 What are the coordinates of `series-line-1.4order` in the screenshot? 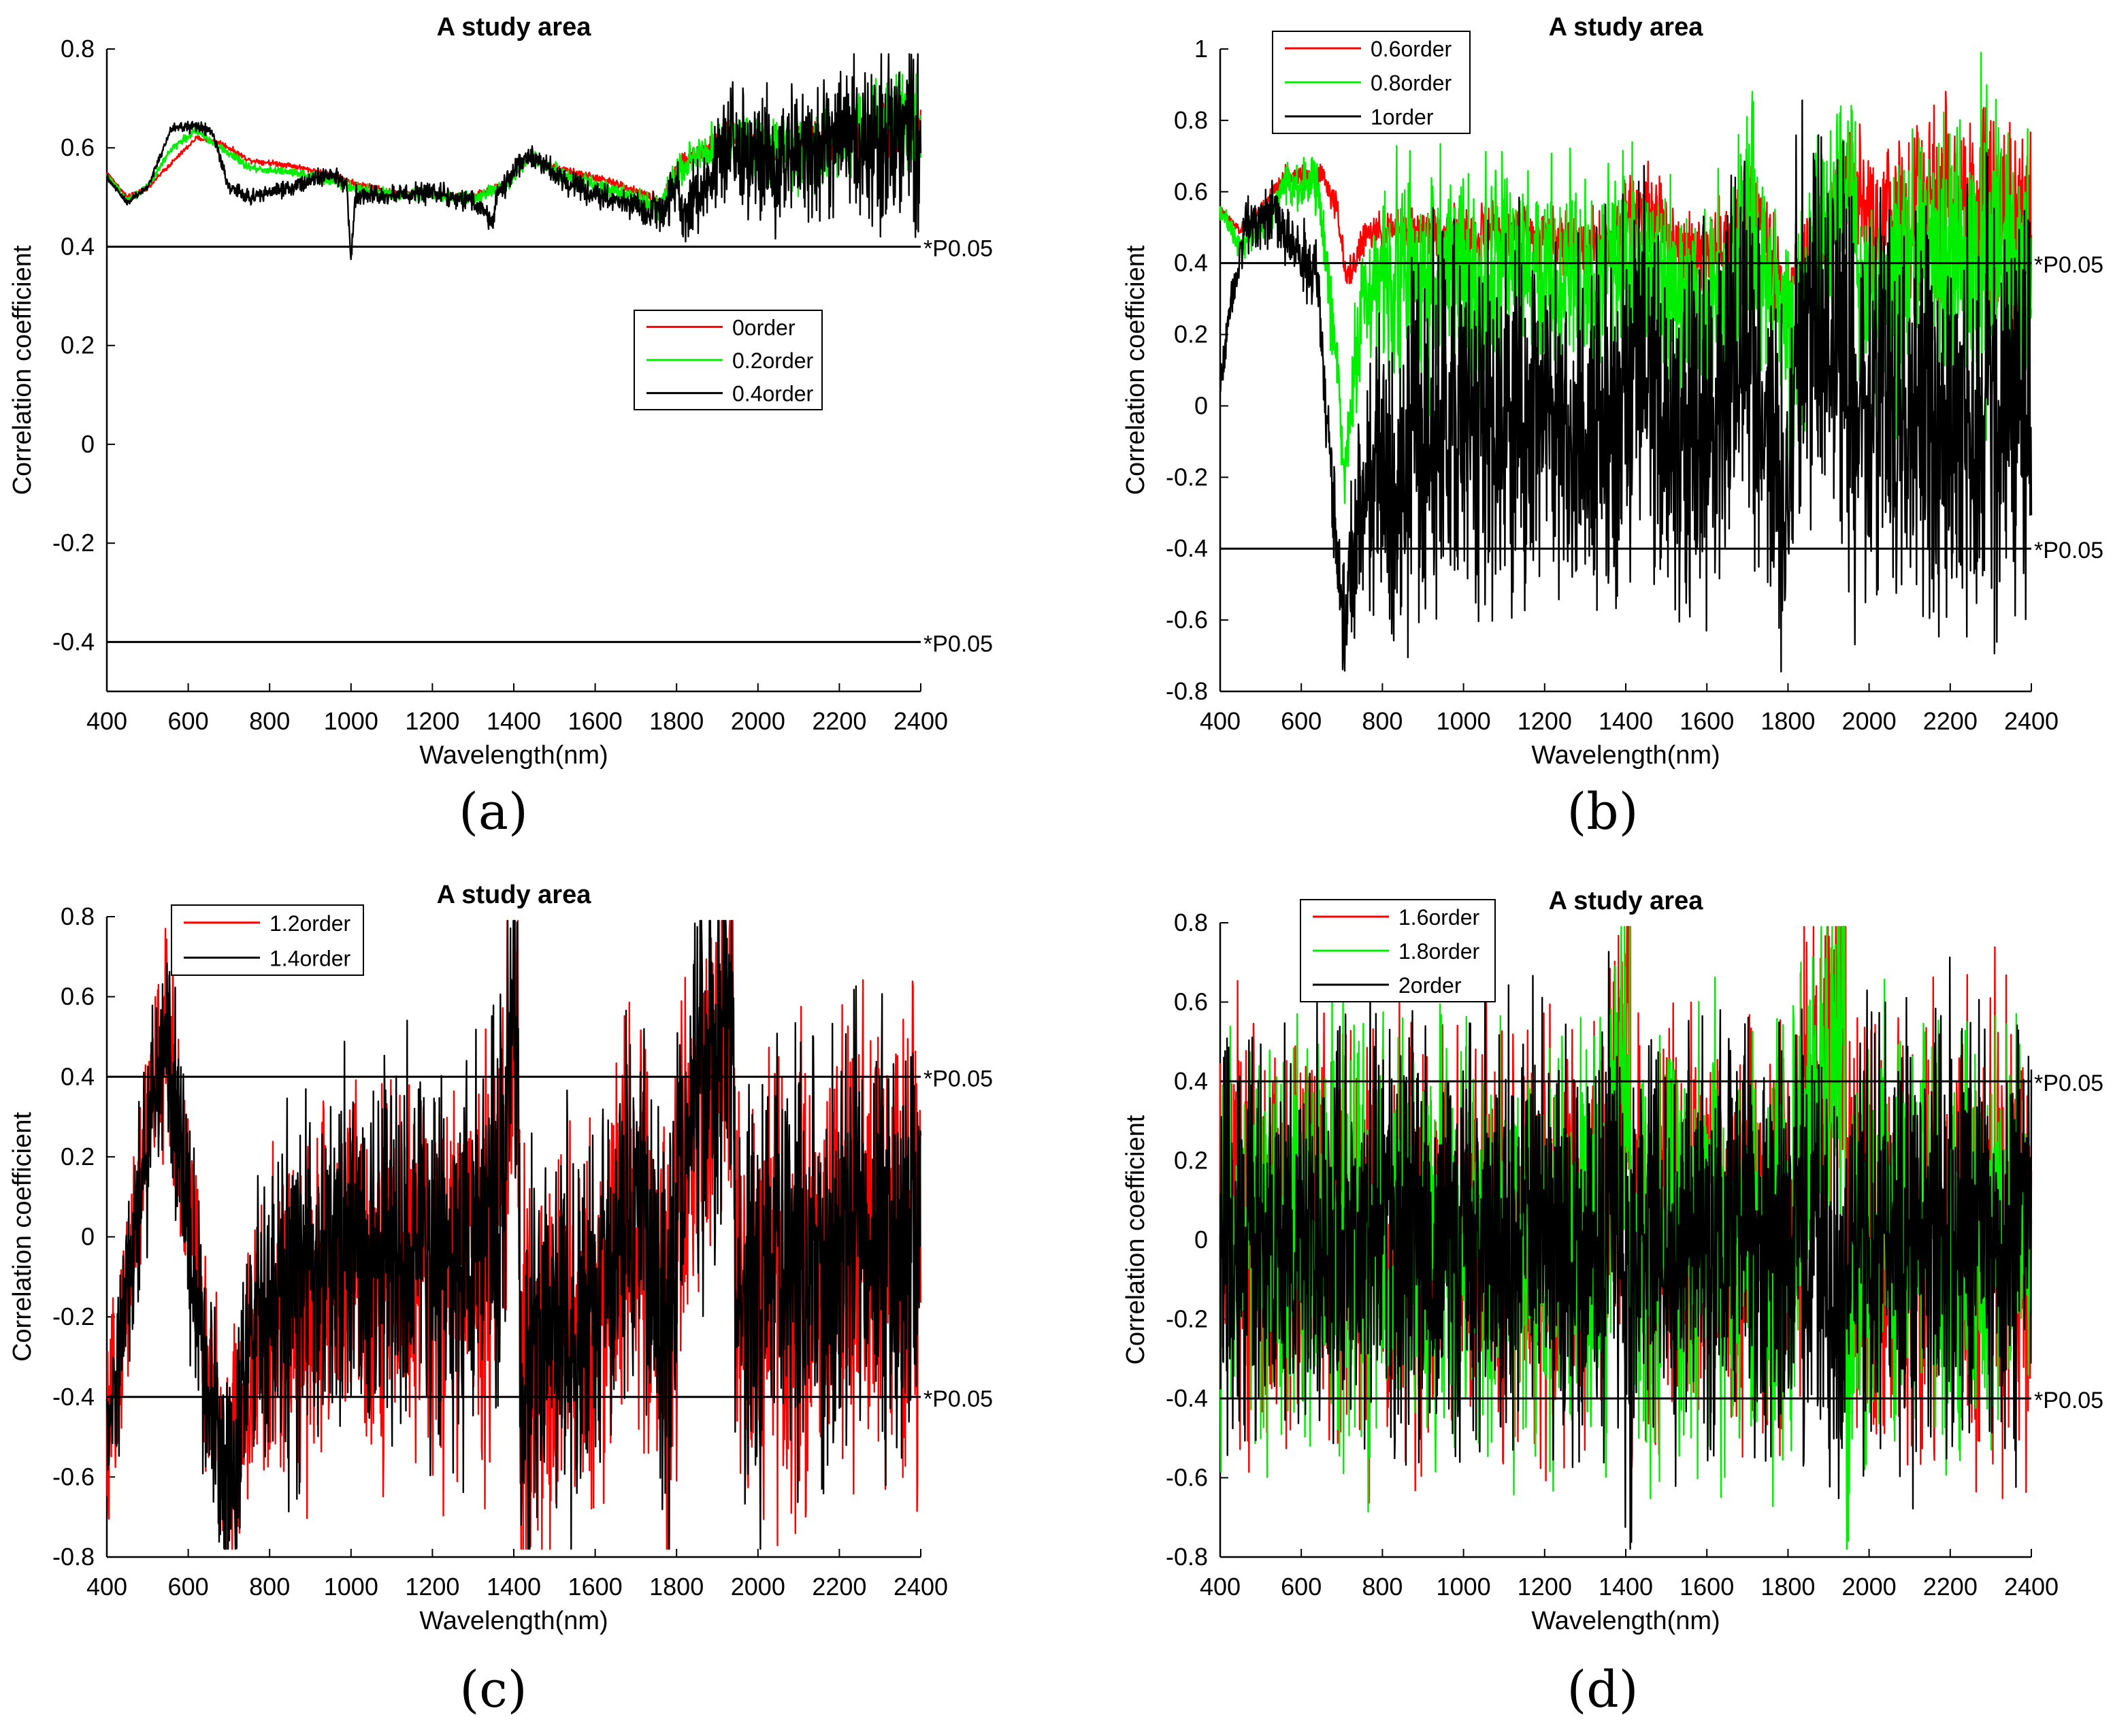 It's located at (513, 1234).